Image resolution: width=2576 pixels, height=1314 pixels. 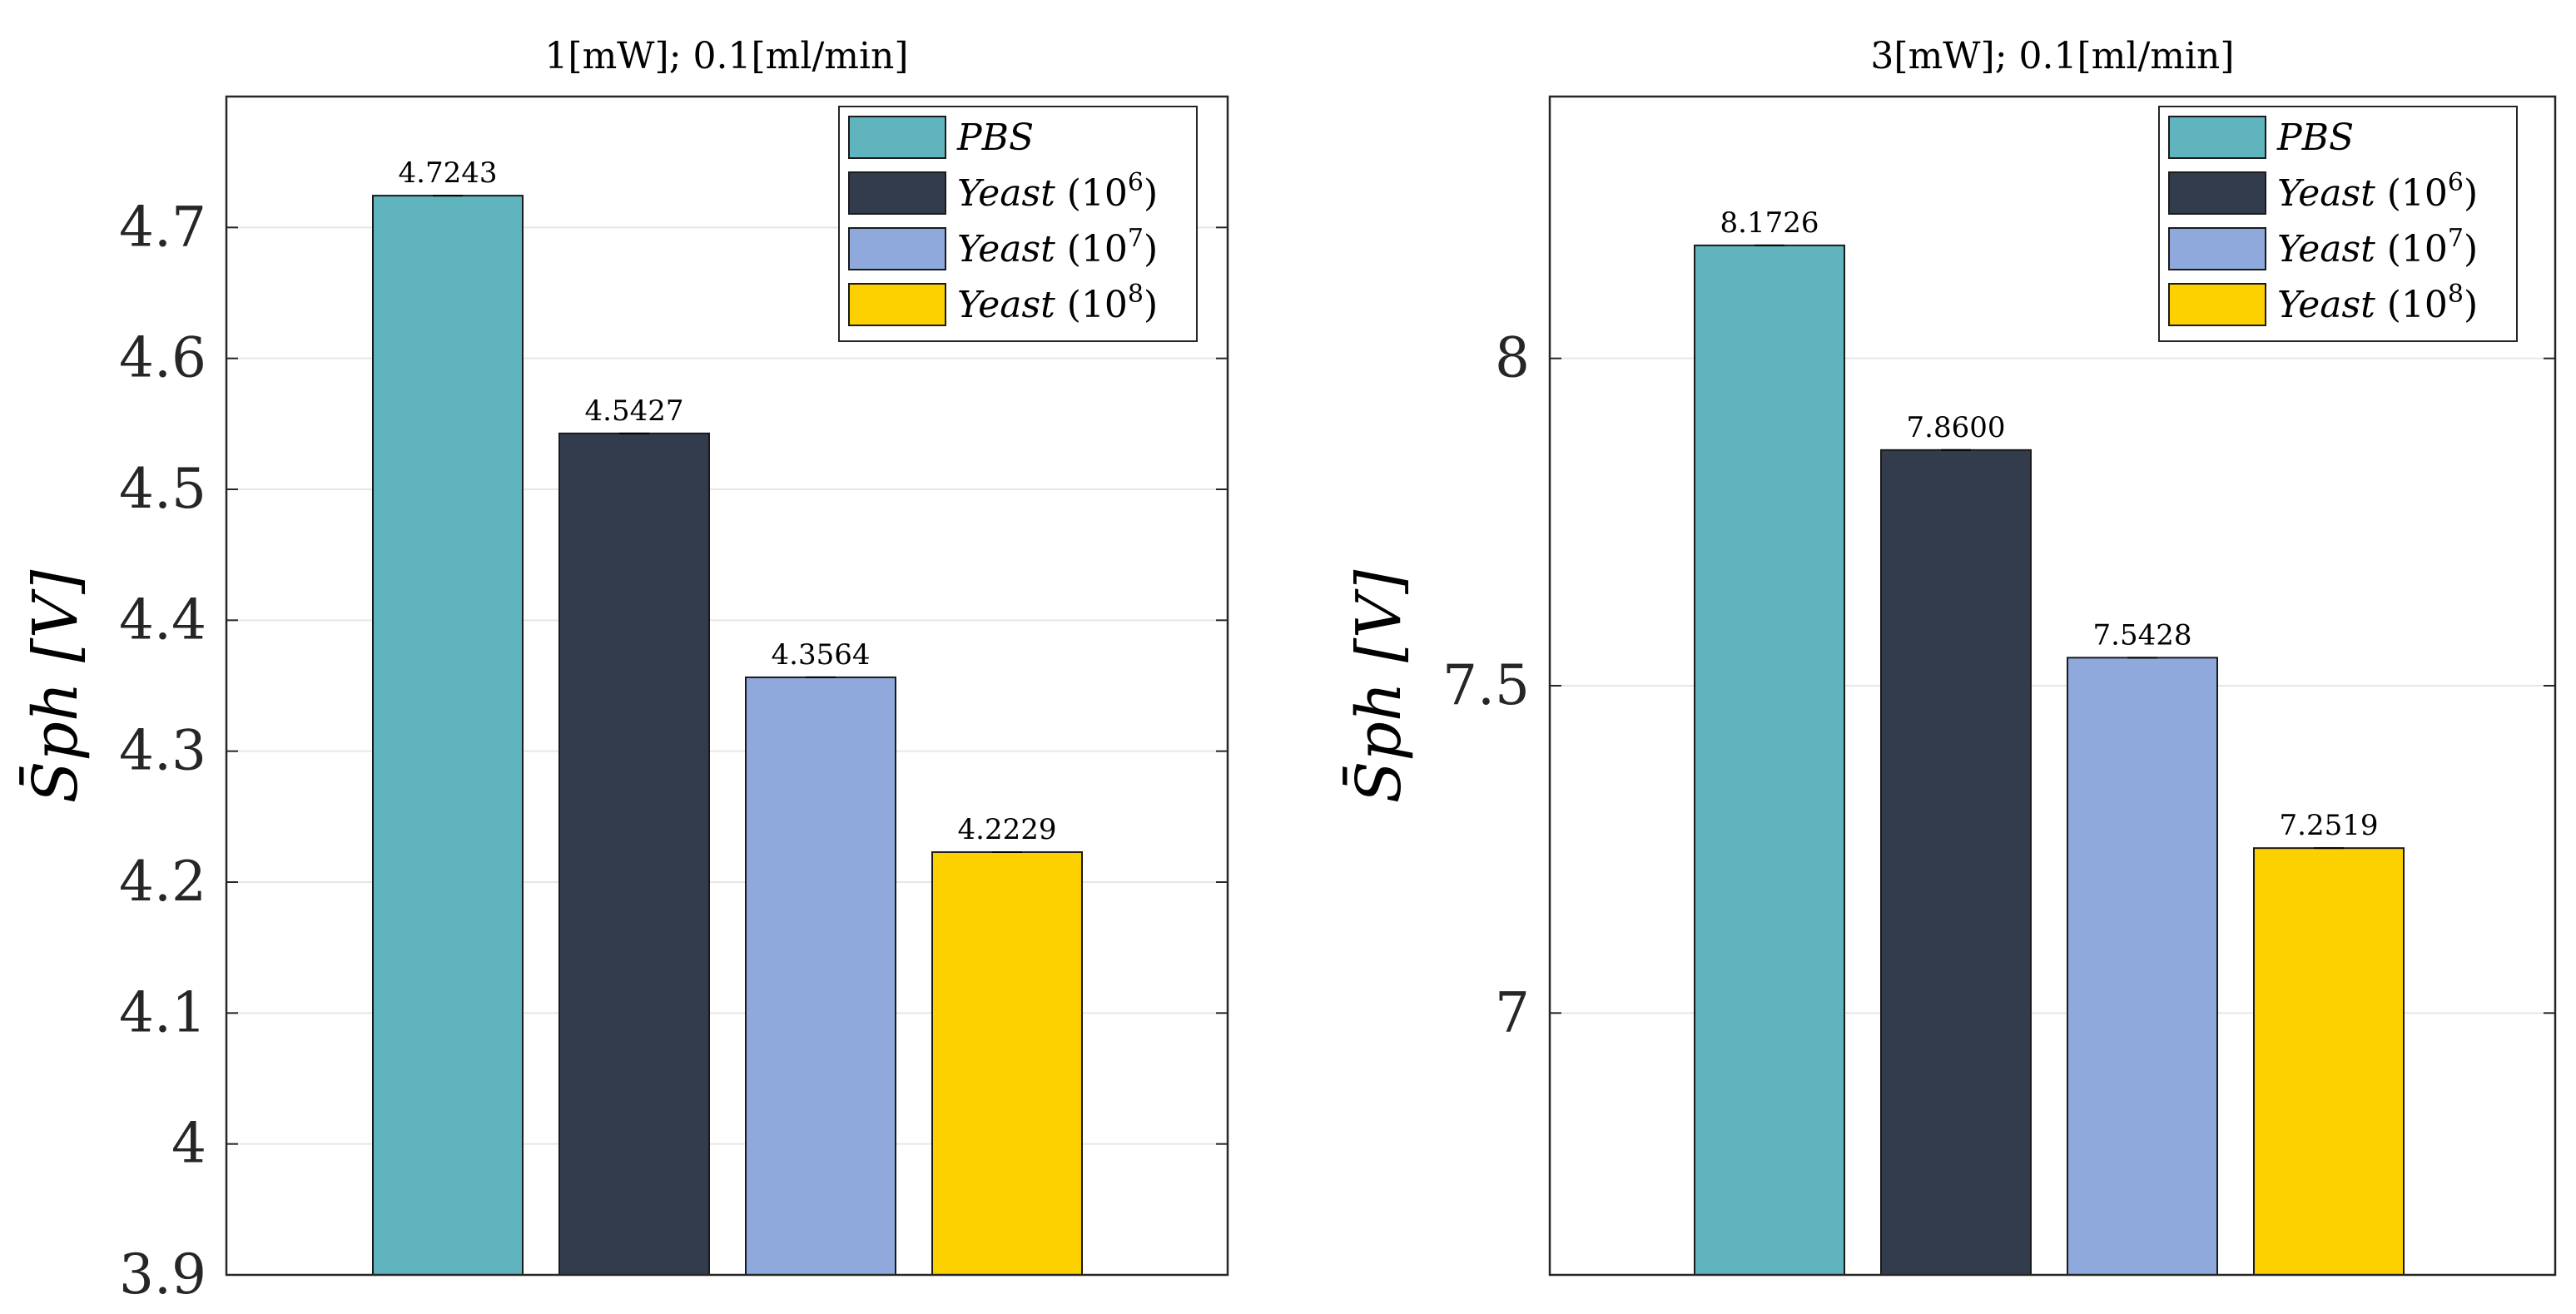 I want to click on chart-title: 3[mW]; 0.1[ml/min], so click(x=2052, y=56).